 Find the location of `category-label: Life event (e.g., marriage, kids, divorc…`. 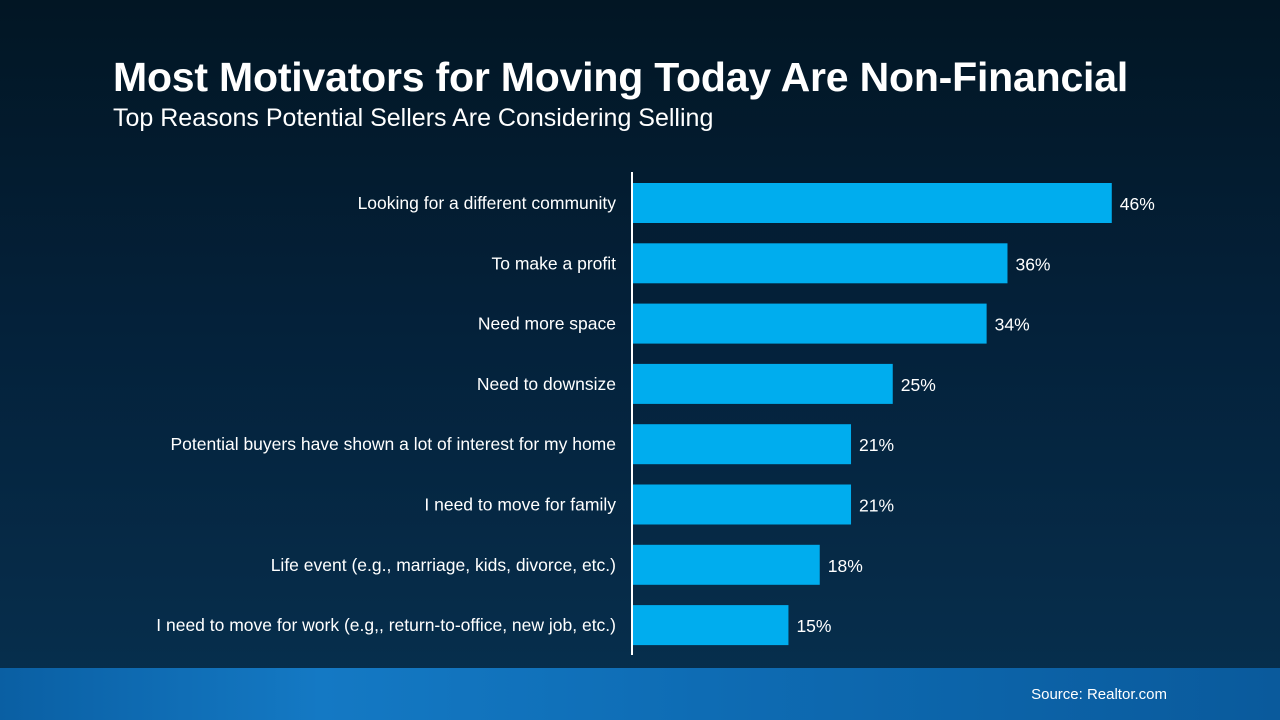

category-label: Life event (e.g., marriage, kids, divorc… is located at coordinates (443, 565).